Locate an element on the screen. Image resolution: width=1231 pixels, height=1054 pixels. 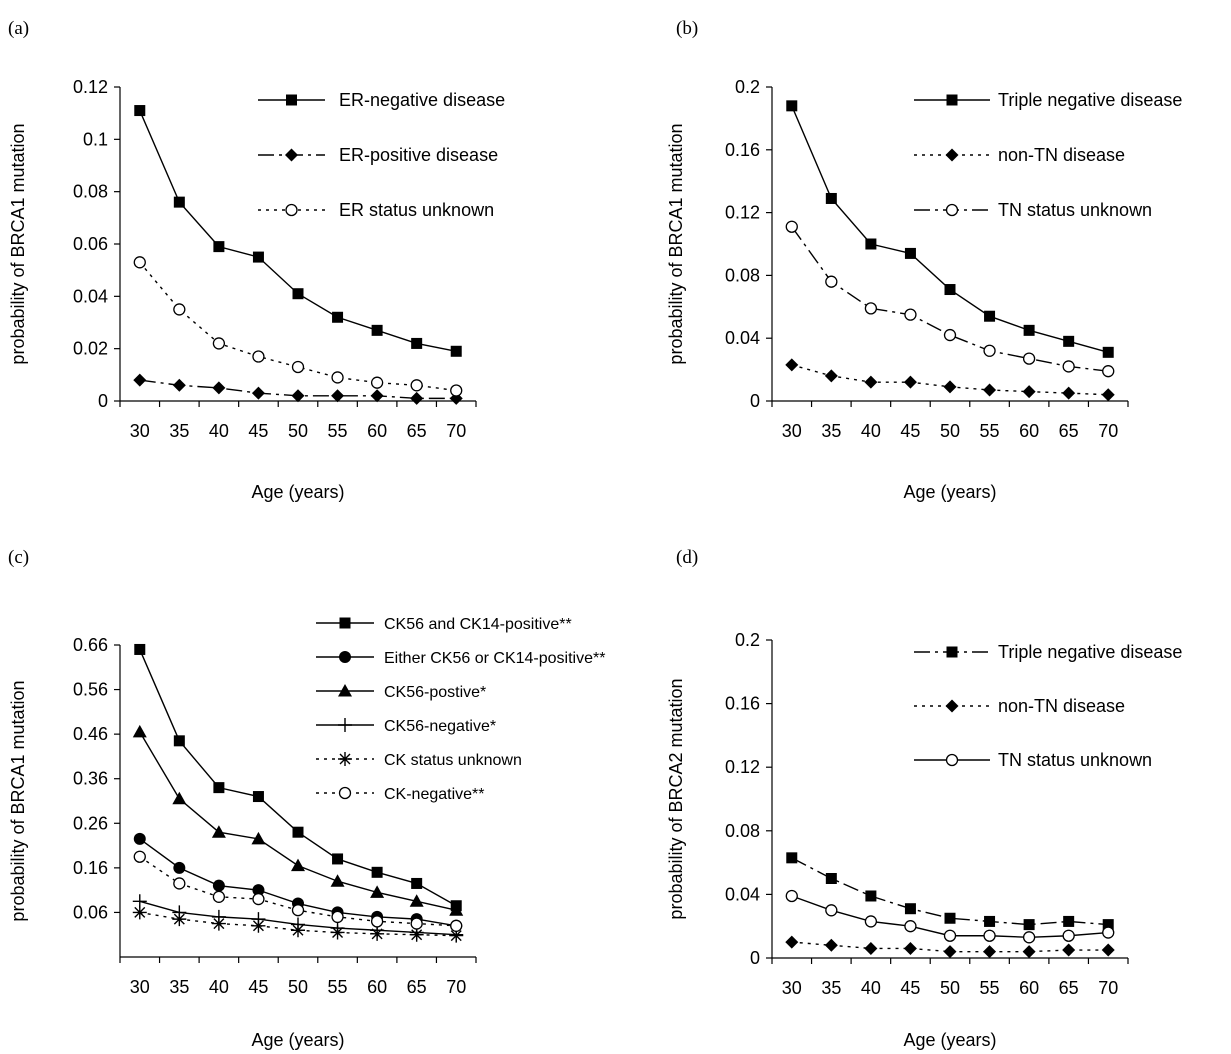
legend-label: ER-positive disease is located at coordinates (418, 155).